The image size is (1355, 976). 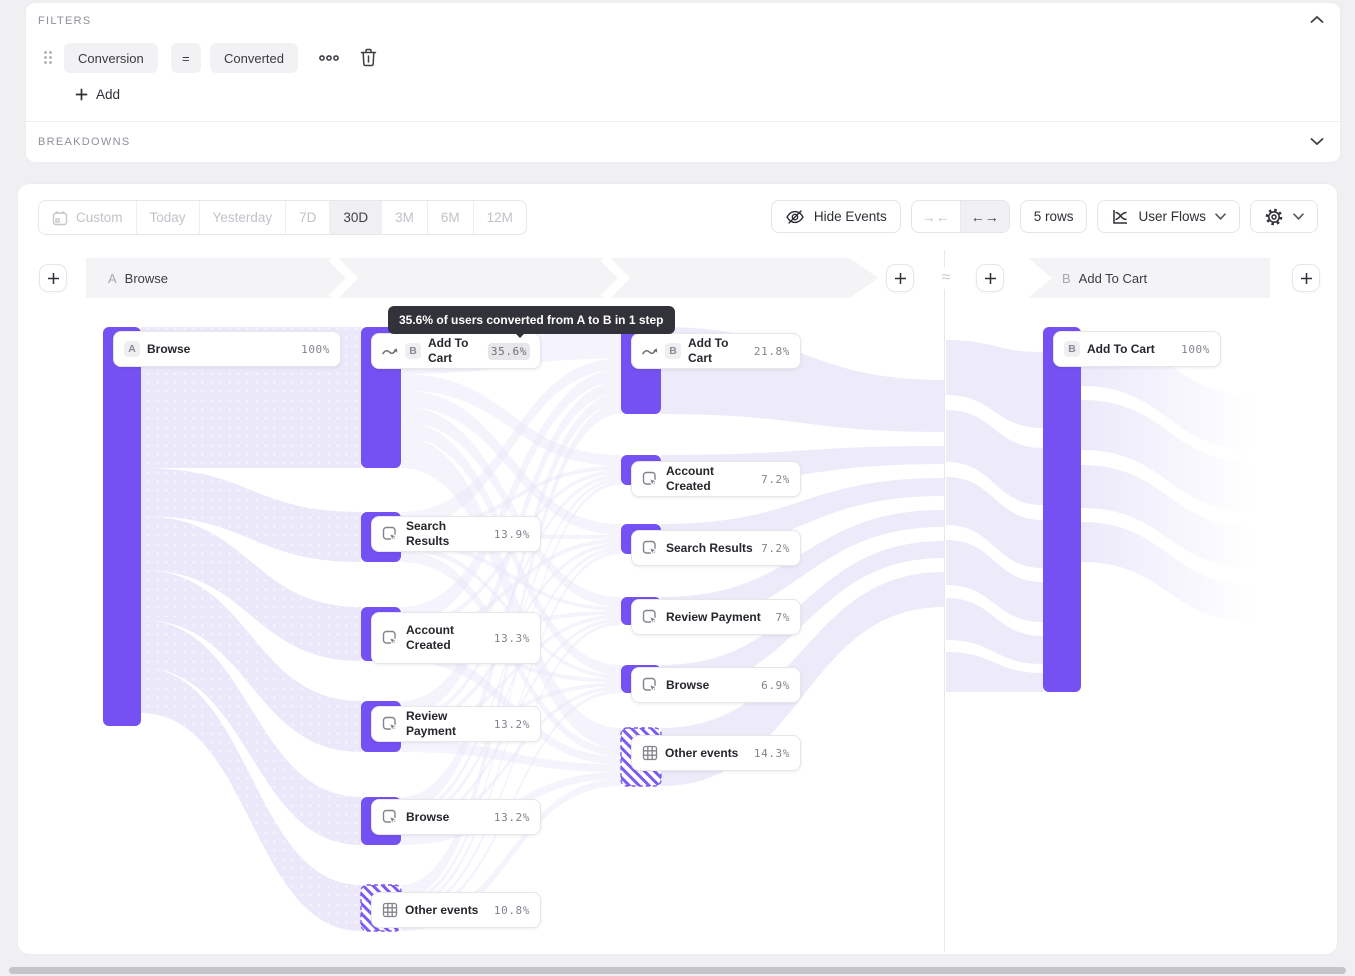 What do you see at coordinates (946, 278) in the screenshot?
I see `approx-icon: ≈` at bounding box center [946, 278].